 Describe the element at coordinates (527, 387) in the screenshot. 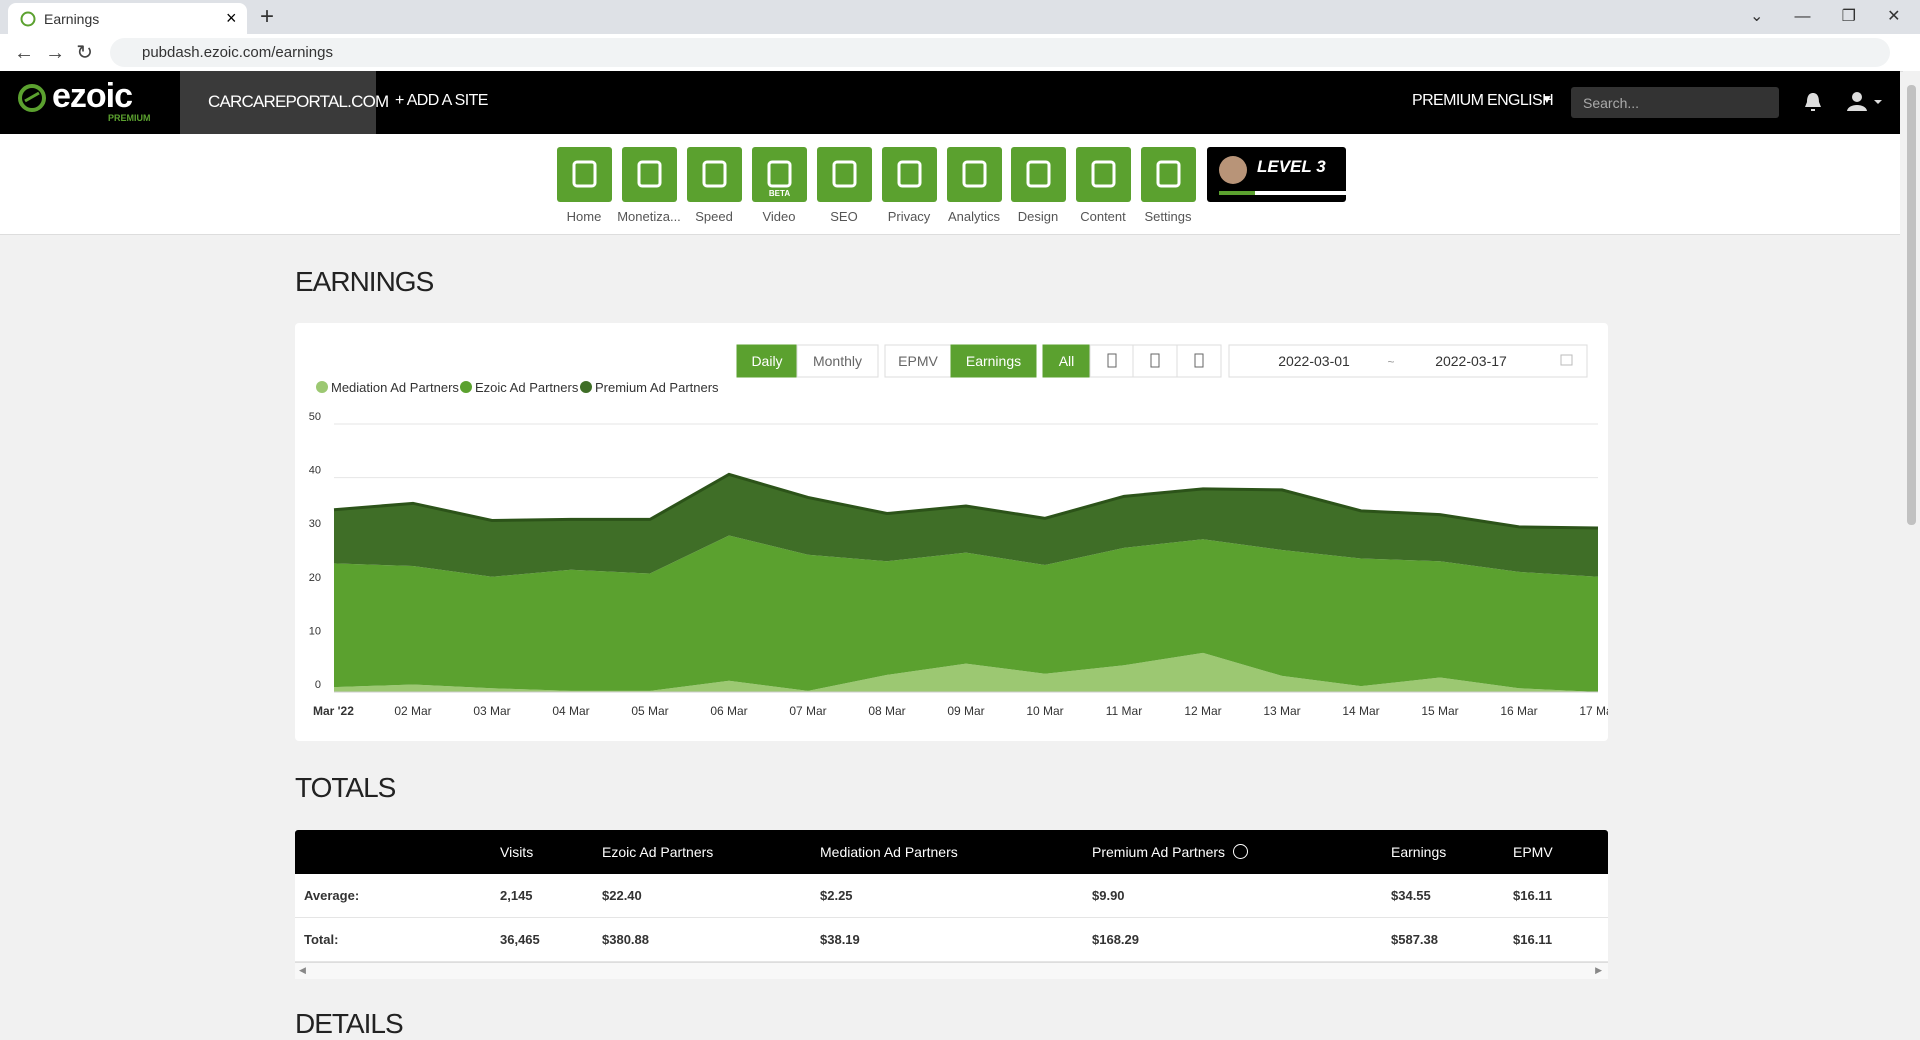

I see `legend-label: Ezoic Ad Partners` at that location.